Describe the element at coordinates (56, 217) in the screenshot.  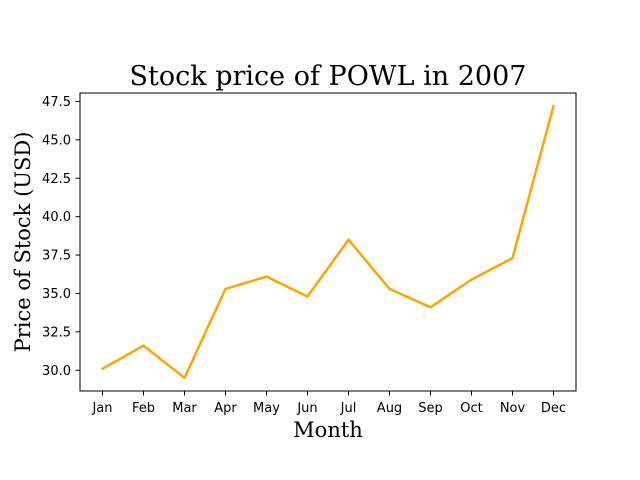
I see `y-tick-label: 40.0` at that location.